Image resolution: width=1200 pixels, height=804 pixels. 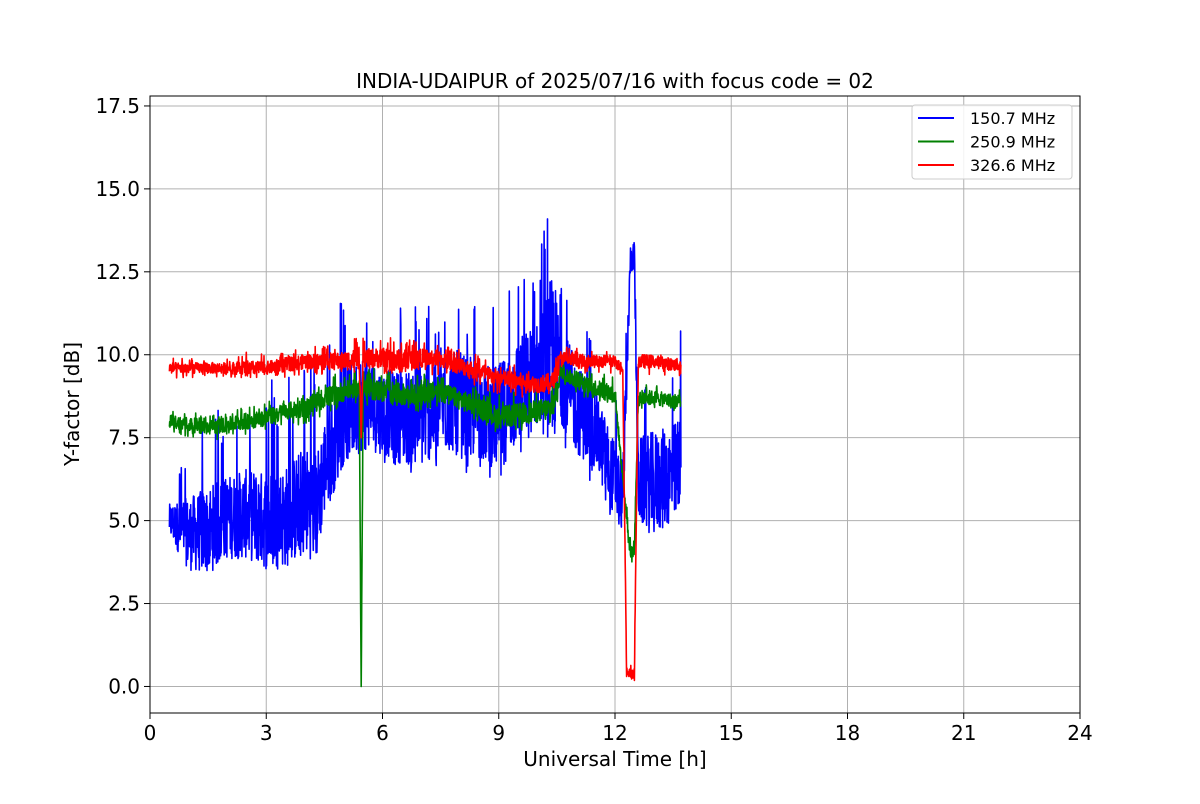 I want to click on x-tick-label: 18, so click(x=847, y=733).